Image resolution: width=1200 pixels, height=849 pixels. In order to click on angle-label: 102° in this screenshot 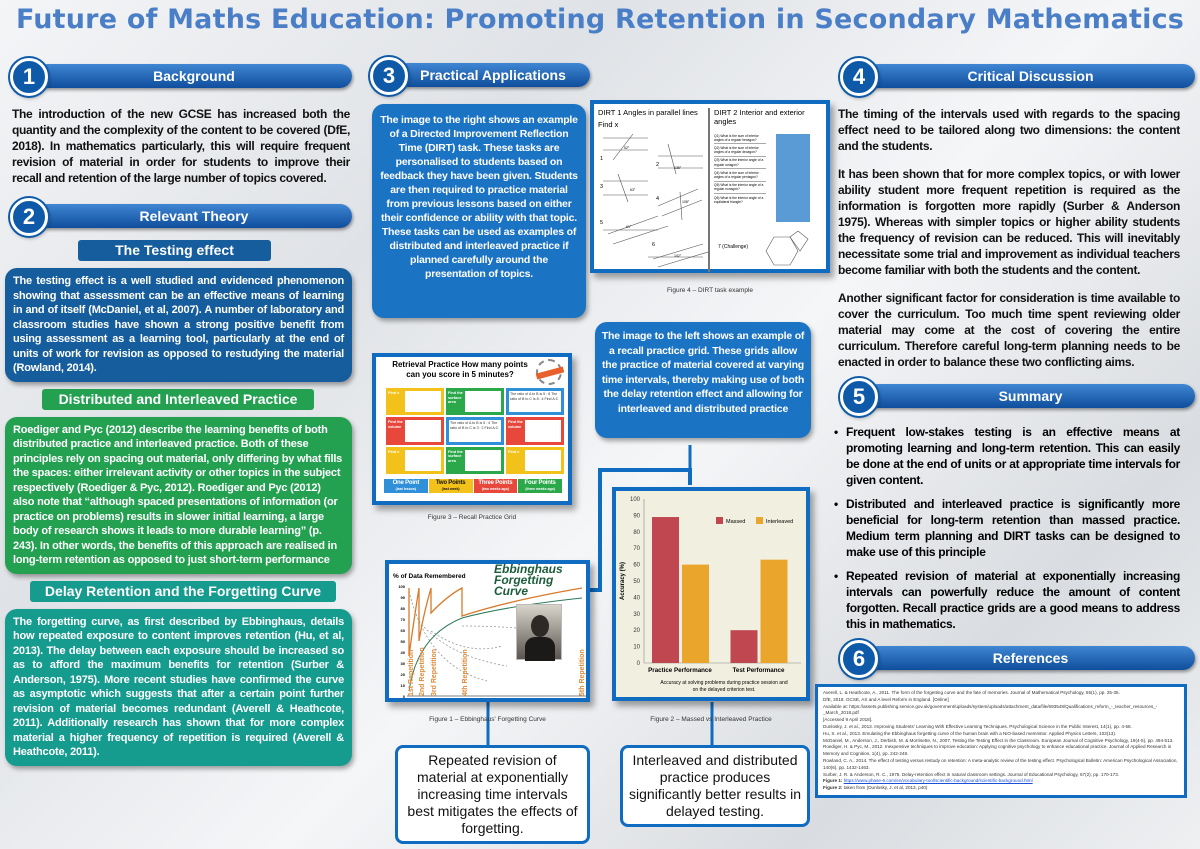, I will do `click(678, 256)`.